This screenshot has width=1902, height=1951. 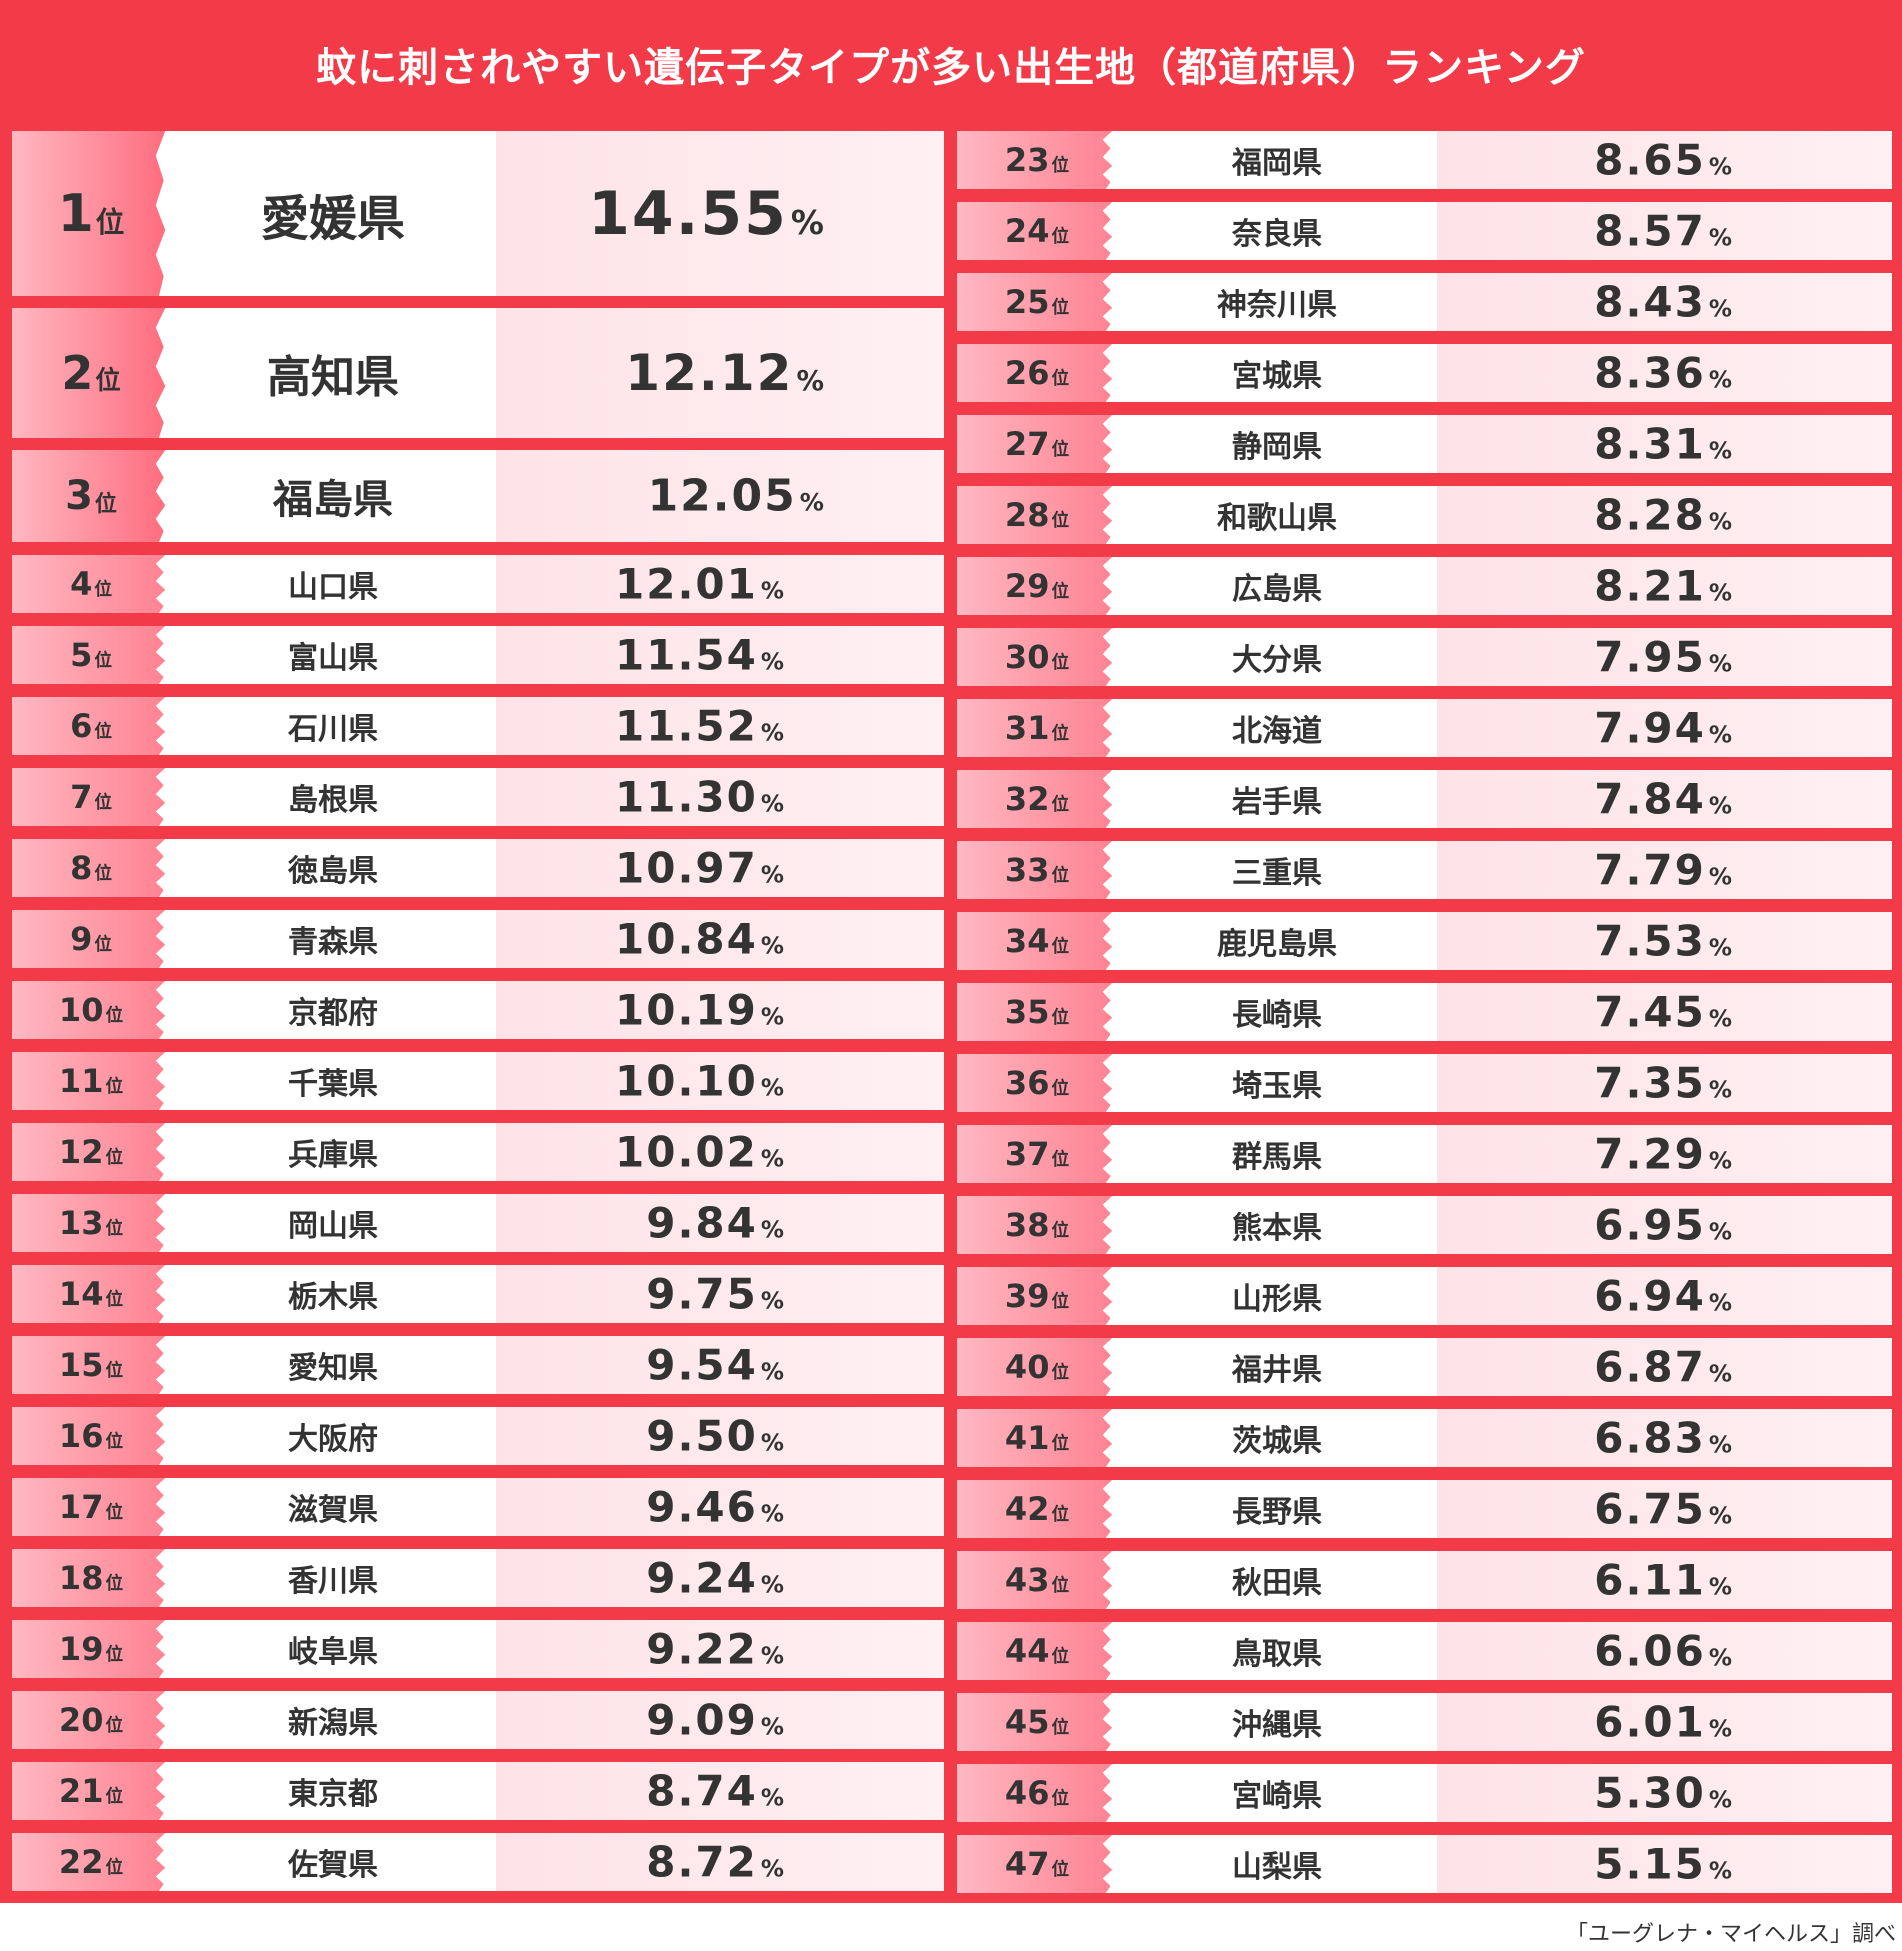 What do you see at coordinates (1664, 444) in the screenshot?
I see `value-cell: 8.31%` at bounding box center [1664, 444].